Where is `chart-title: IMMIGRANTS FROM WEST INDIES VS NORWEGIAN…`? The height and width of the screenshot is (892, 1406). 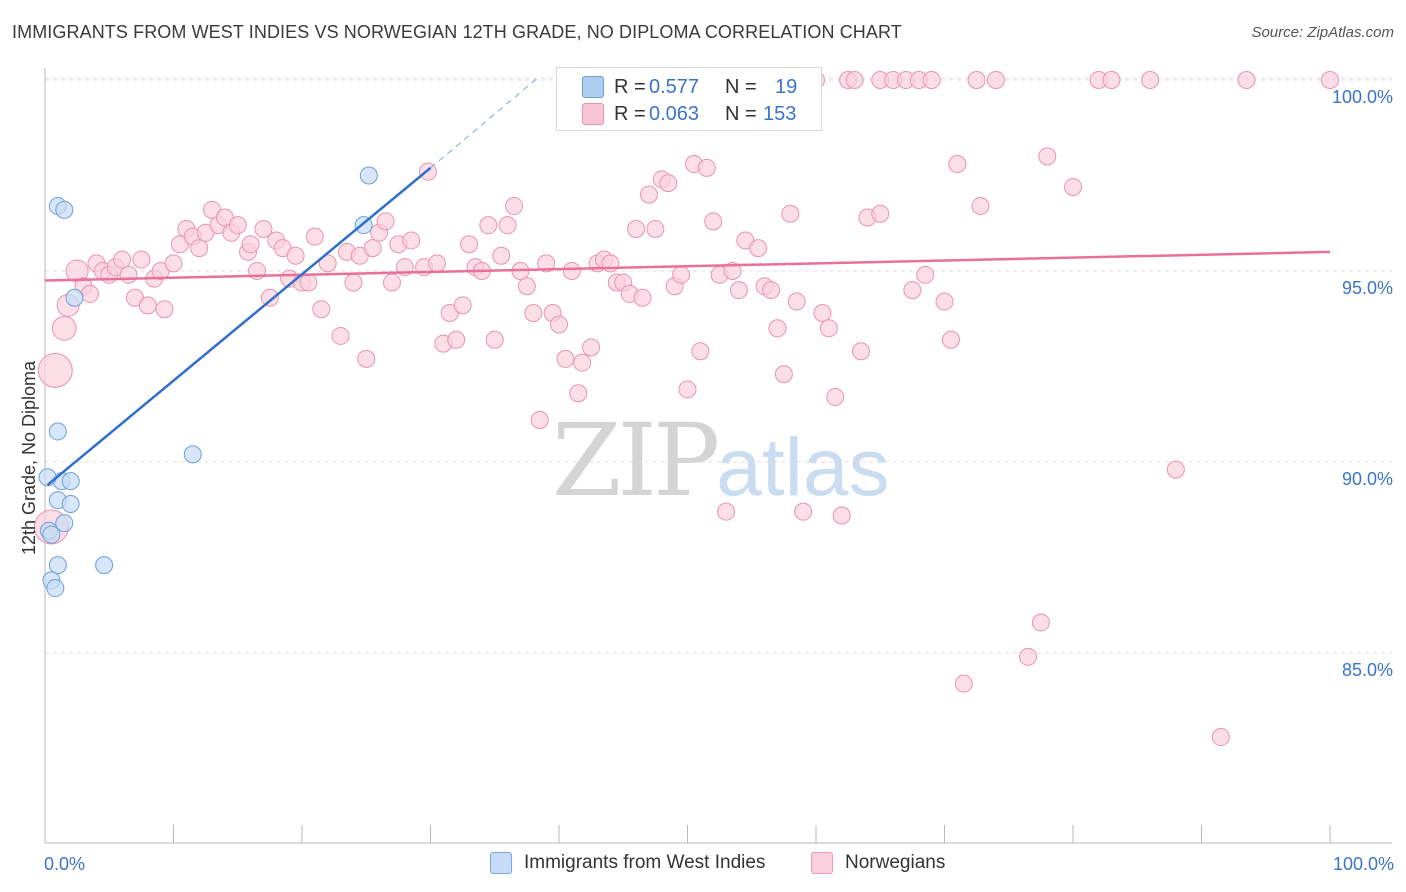 chart-title: IMMIGRANTS FROM WEST INDIES VS NORWEGIAN… is located at coordinates (457, 32).